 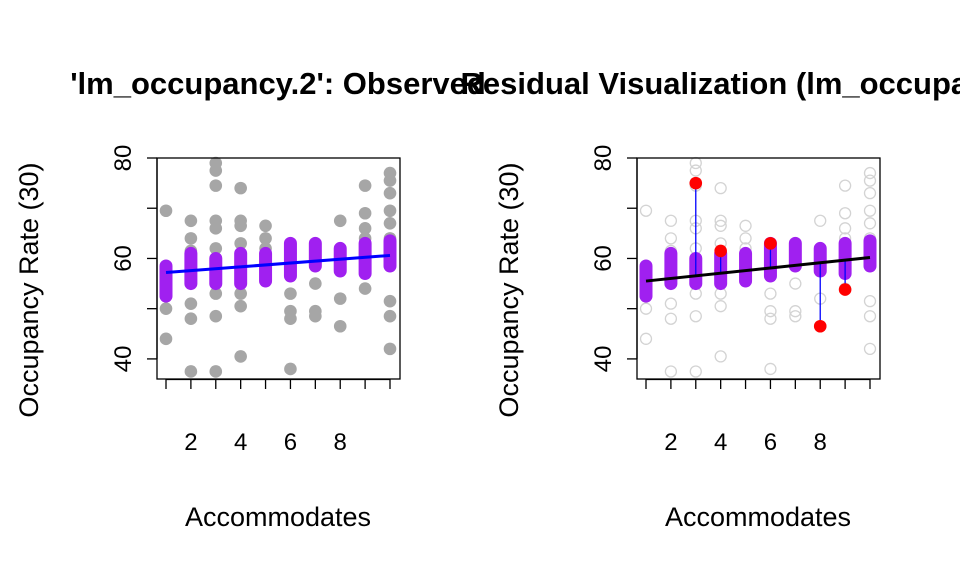 I want to click on x-tick-label: 2, so click(x=190, y=442).